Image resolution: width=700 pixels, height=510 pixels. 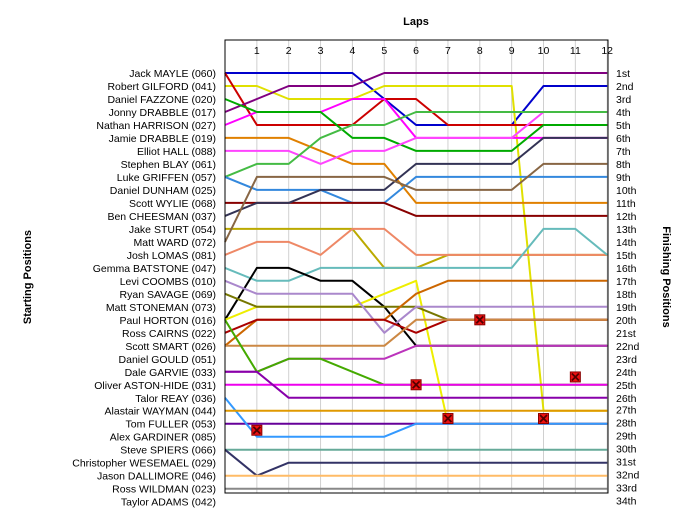 What do you see at coordinates (168, 321) in the screenshot?
I see `driver-label: Paul HORTON (016)` at bounding box center [168, 321].